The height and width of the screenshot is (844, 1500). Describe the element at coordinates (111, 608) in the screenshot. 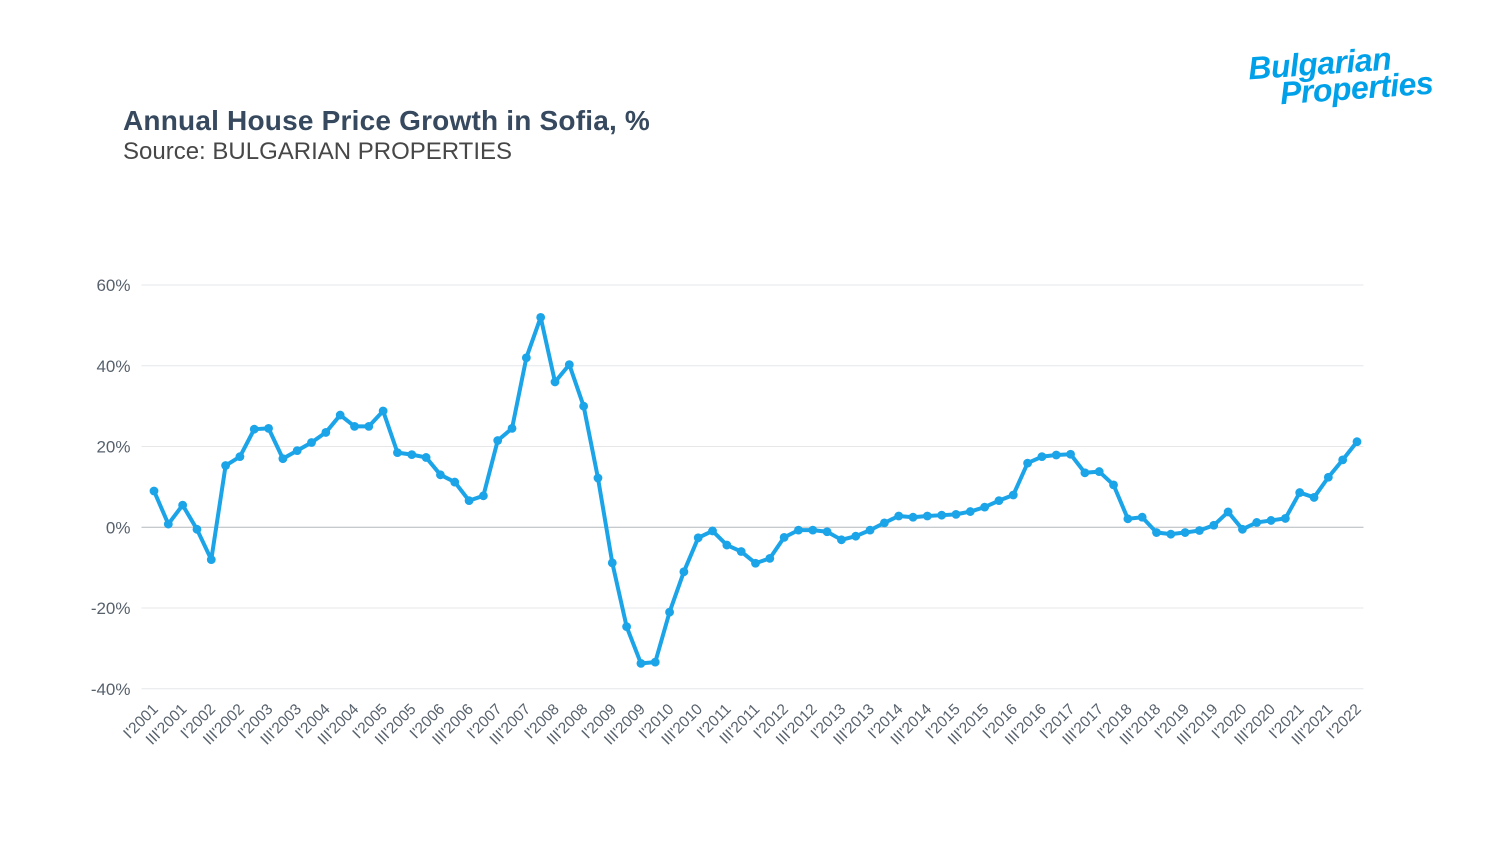

I see `y-axis-tick-label: -20%` at that location.